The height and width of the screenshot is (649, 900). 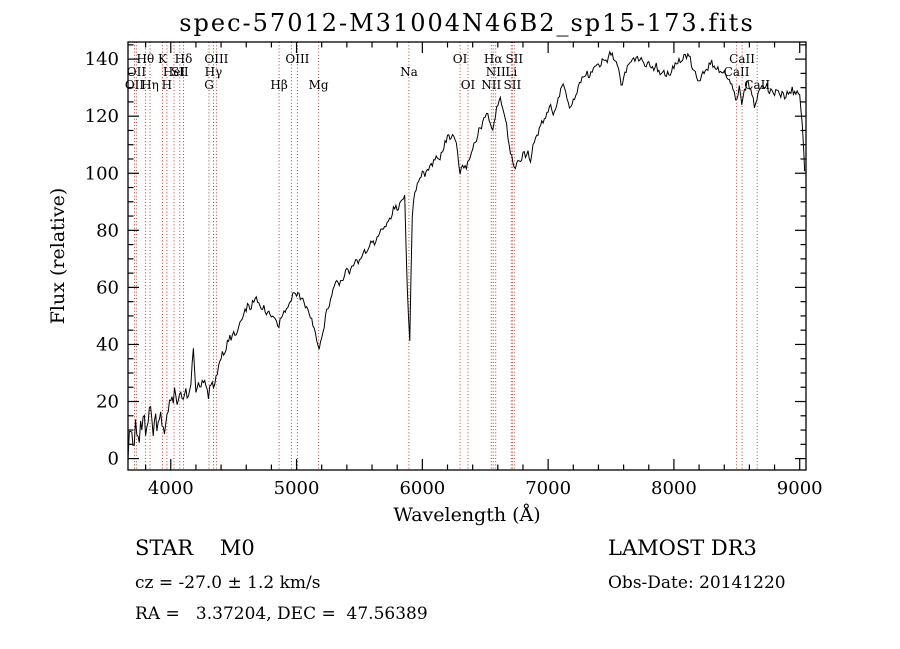 I want to click on y-tick-label: 0, so click(x=113, y=459).